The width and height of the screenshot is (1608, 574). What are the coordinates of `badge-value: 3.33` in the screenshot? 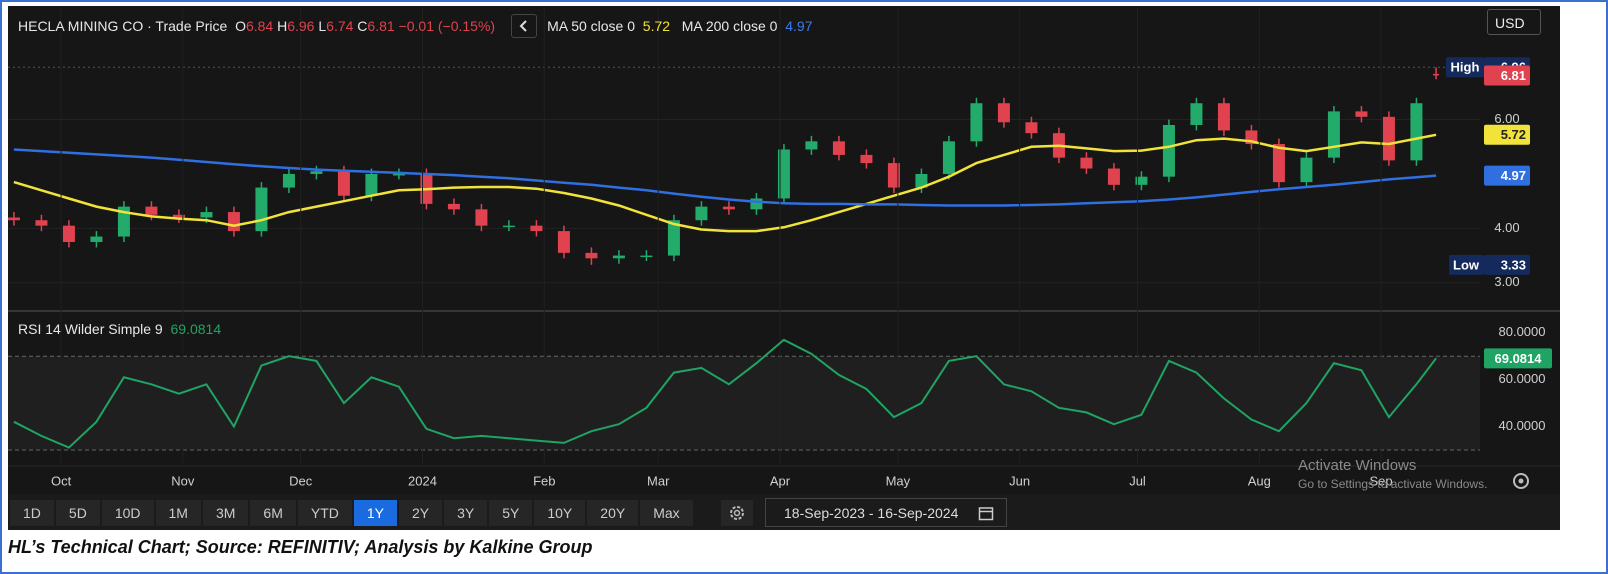 It's located at (1513, 264).